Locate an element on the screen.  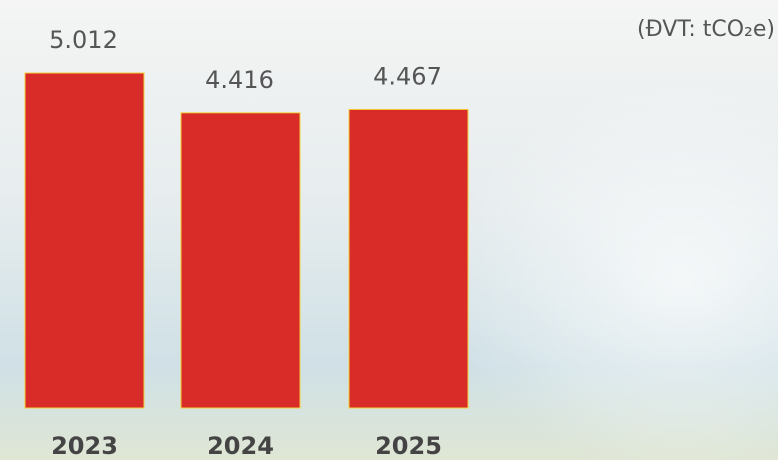
value-label: 5.012 is located at coordinates (83, 40).